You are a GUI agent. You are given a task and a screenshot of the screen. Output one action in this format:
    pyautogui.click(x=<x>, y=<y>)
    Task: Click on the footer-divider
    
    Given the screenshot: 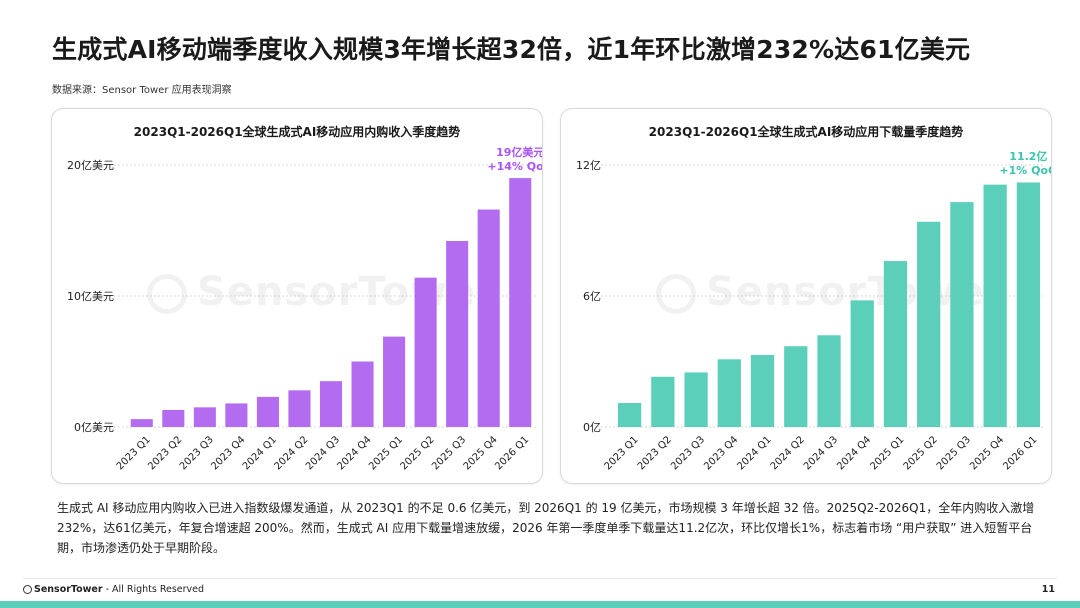 What is the action you would take?
    pyautogui.click(x=540, y=578)
    